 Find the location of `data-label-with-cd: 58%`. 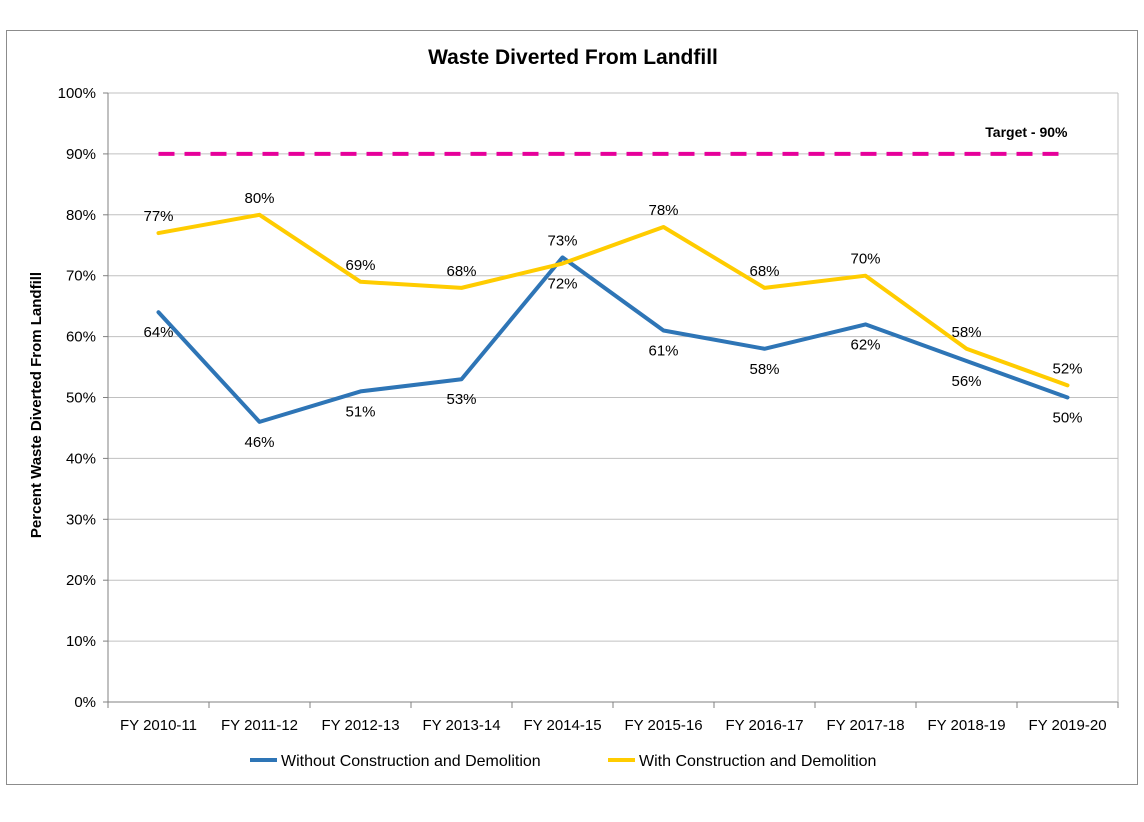

data-label-with-cd: 58% is located at coordinates (966, 332).